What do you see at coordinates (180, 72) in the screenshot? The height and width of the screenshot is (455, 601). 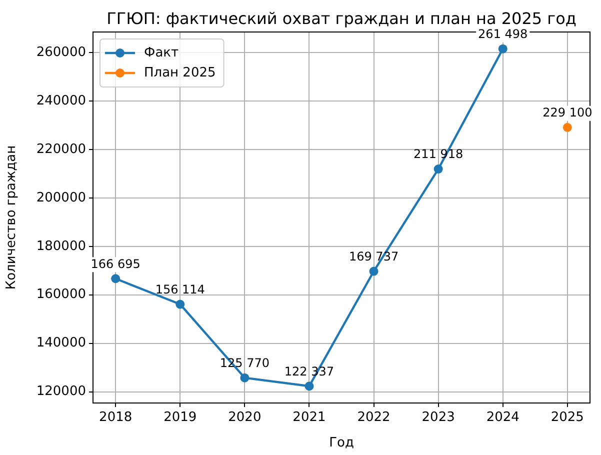 I see `legend-label: План 2025` at bounding box center [180, 72].